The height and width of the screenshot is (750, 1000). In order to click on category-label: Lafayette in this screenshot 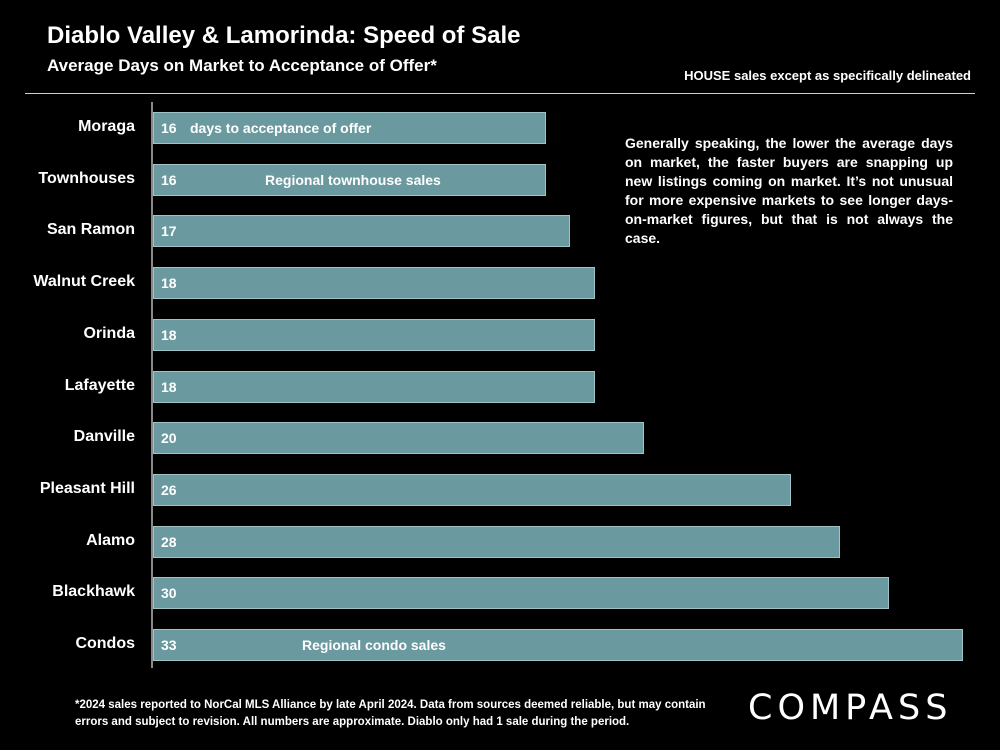, I will do `click(99, 385)`.